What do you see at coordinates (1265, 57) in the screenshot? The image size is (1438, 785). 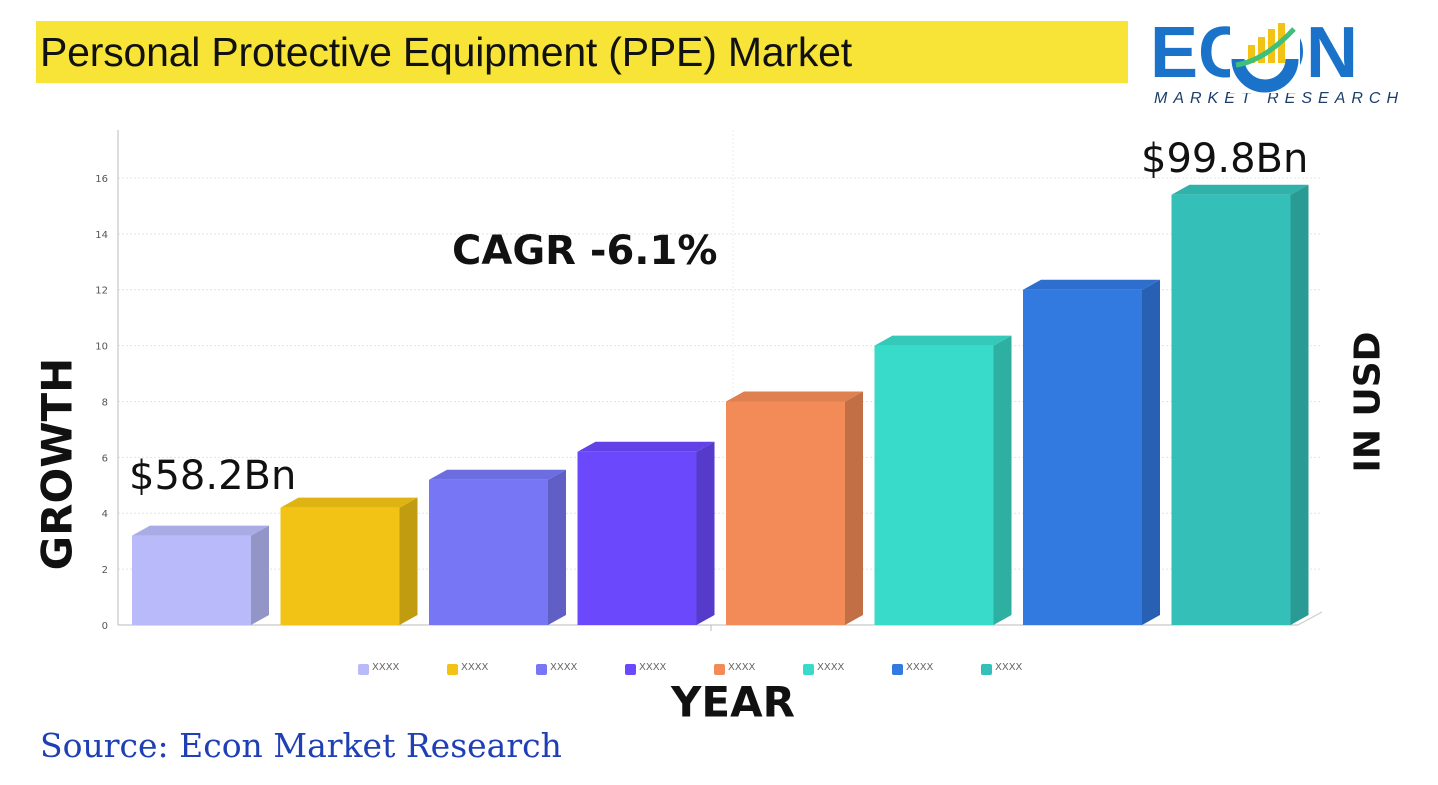 I see `logo-mark-icon` at bounding box center [1265, 57].